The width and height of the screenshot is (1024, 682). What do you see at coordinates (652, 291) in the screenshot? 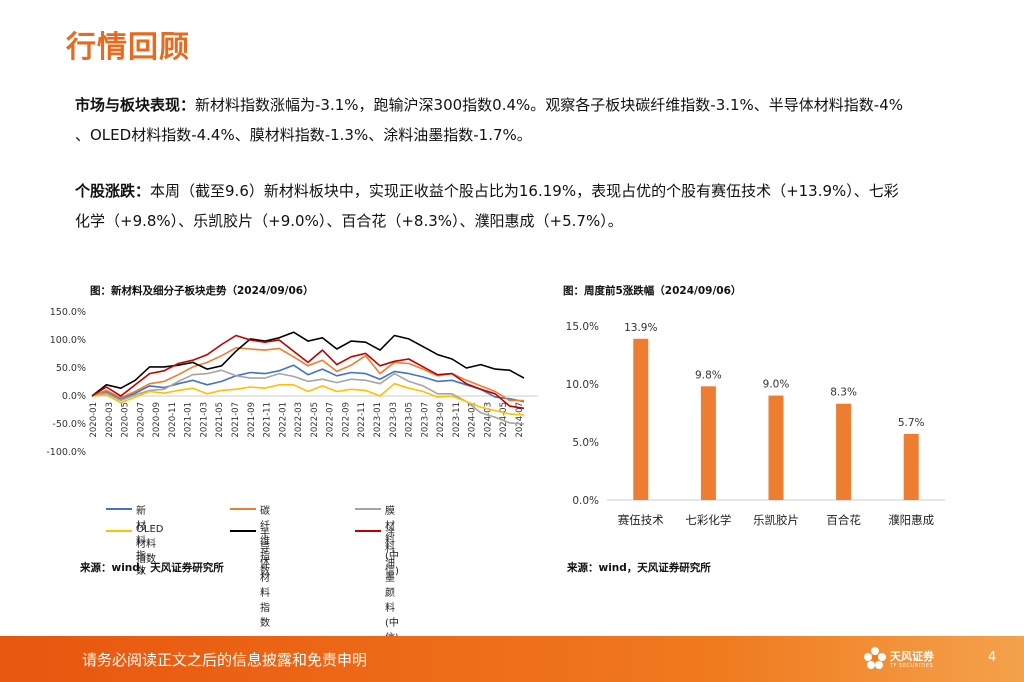
I see `right-figure-title: 图：周度前5涨跌幅（2024/09/06）` at bounding box center [652, 291].